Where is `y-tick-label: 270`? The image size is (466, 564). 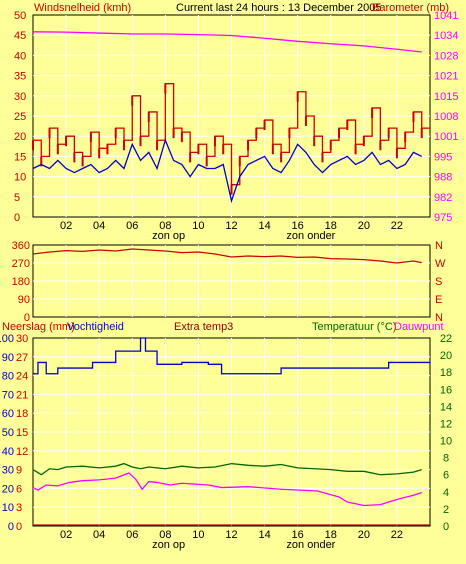
y-tick-label: 270 is located at coordinates (21, 264).